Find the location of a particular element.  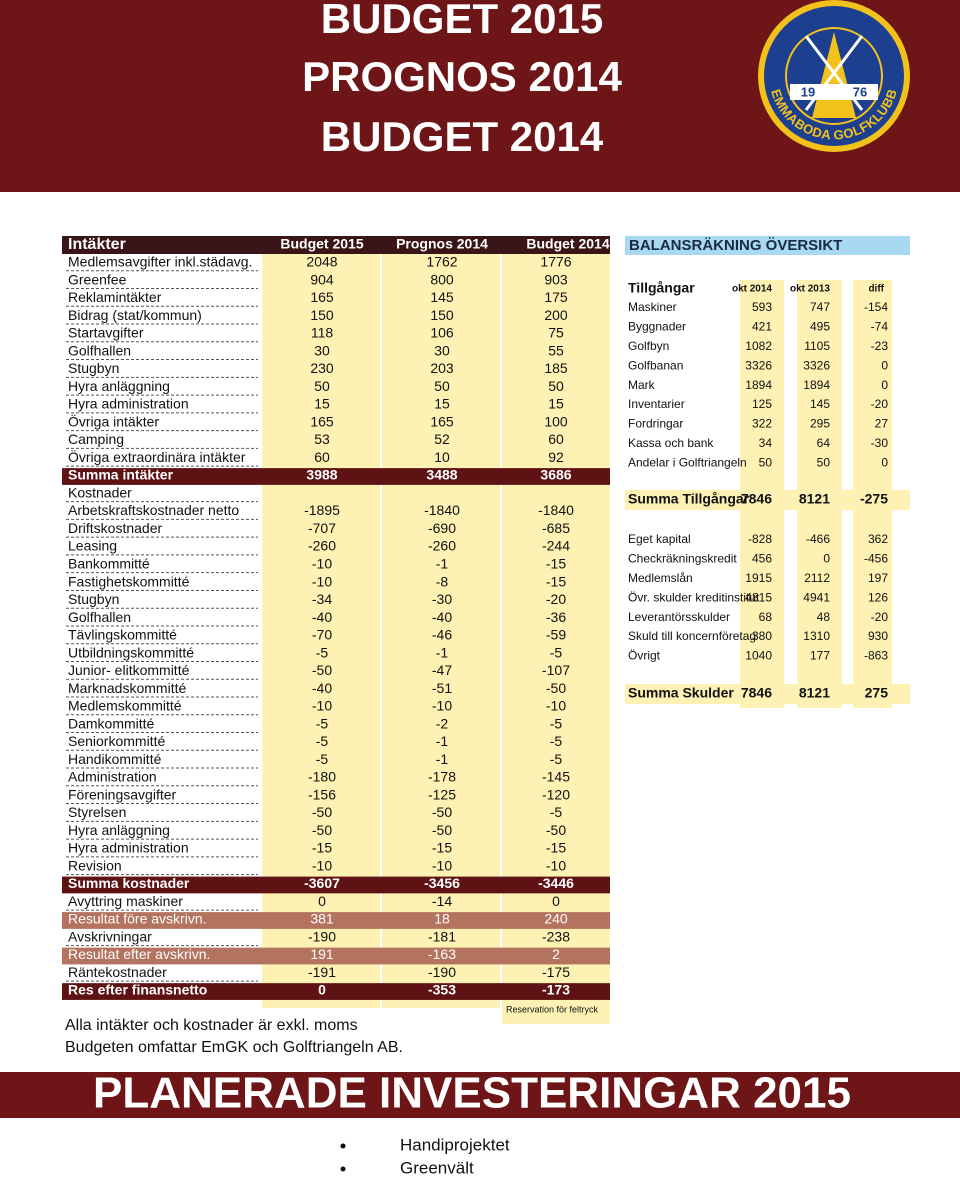

row-label: Golfhallen is located at coordinates (99, 617).